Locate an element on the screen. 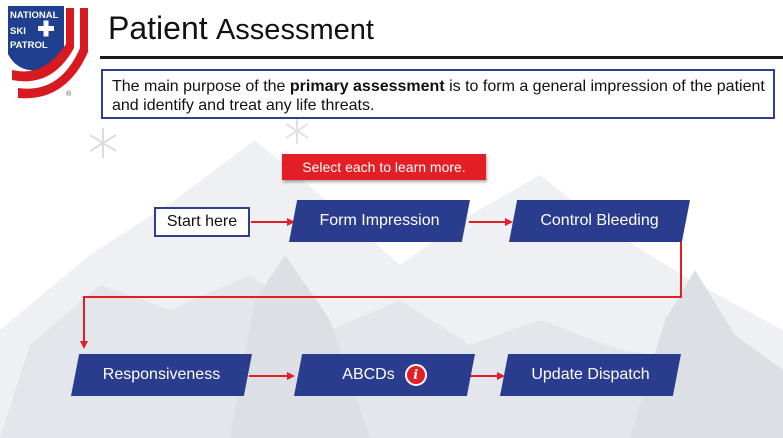 The width and height of the screenshot is (783, 438). logo-text-line2: SKI is located at coordinates (18, 31).